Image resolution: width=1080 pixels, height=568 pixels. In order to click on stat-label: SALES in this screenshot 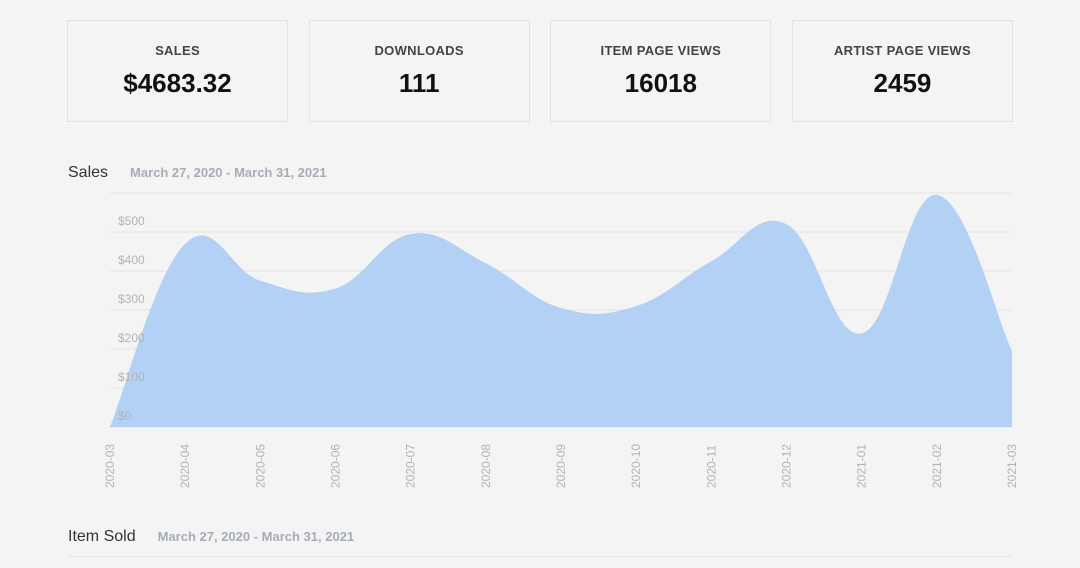, I will do `click(177, 50)`.